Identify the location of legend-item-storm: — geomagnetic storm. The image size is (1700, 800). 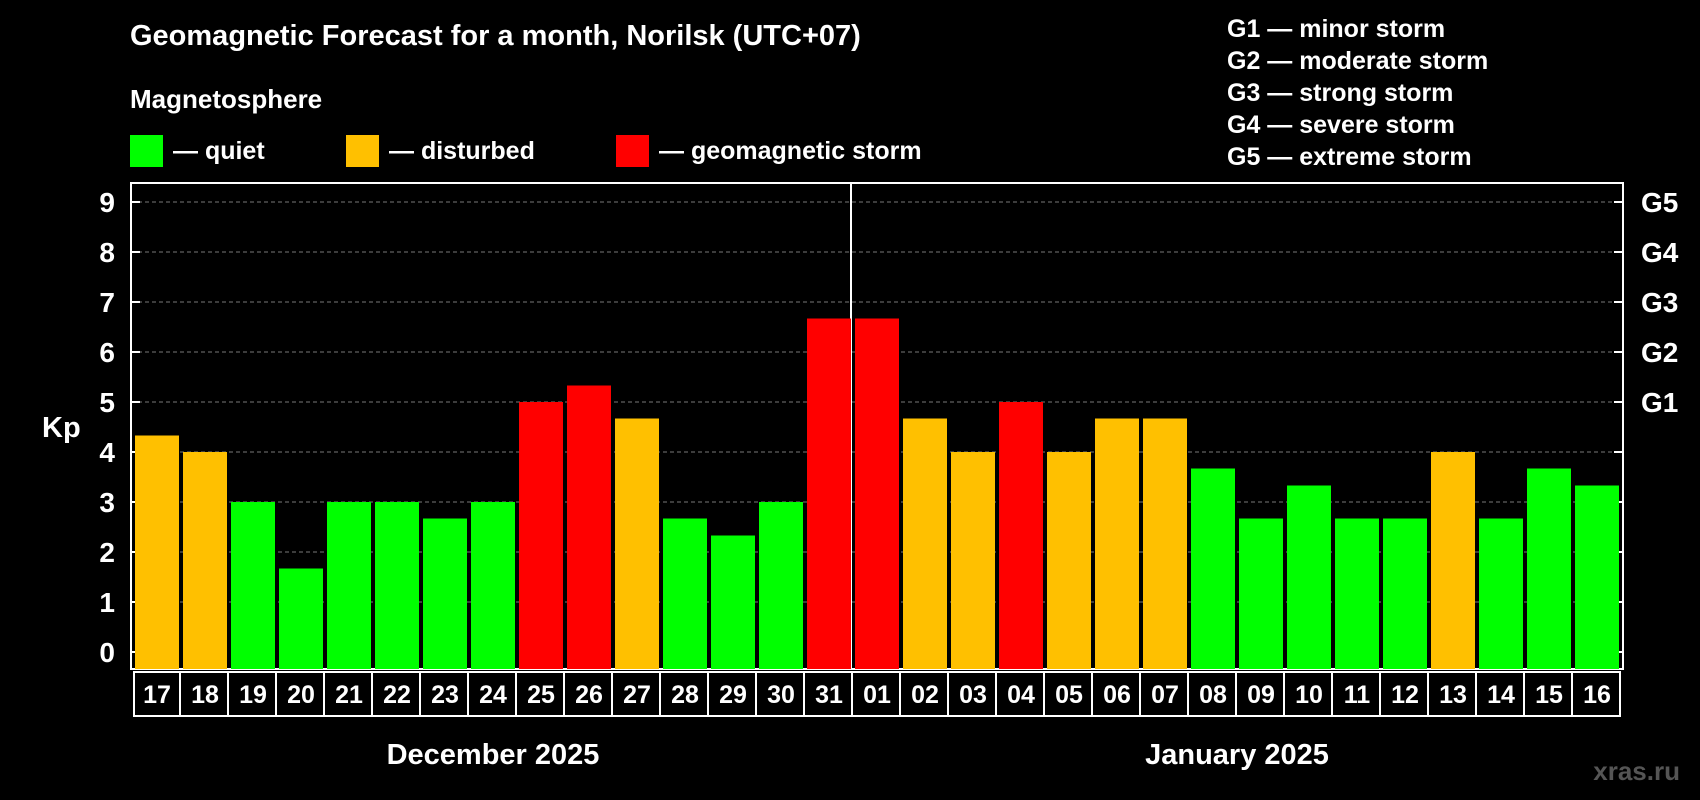
(769, 151).